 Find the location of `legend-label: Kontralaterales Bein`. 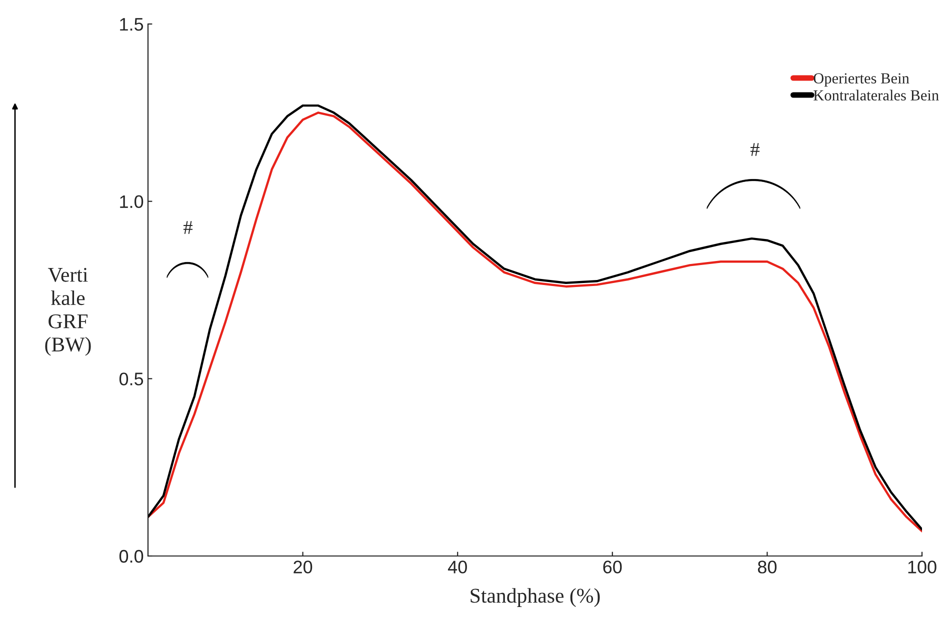

legend-label: Kontralaterales Bein is located at coordinates (876, 95).